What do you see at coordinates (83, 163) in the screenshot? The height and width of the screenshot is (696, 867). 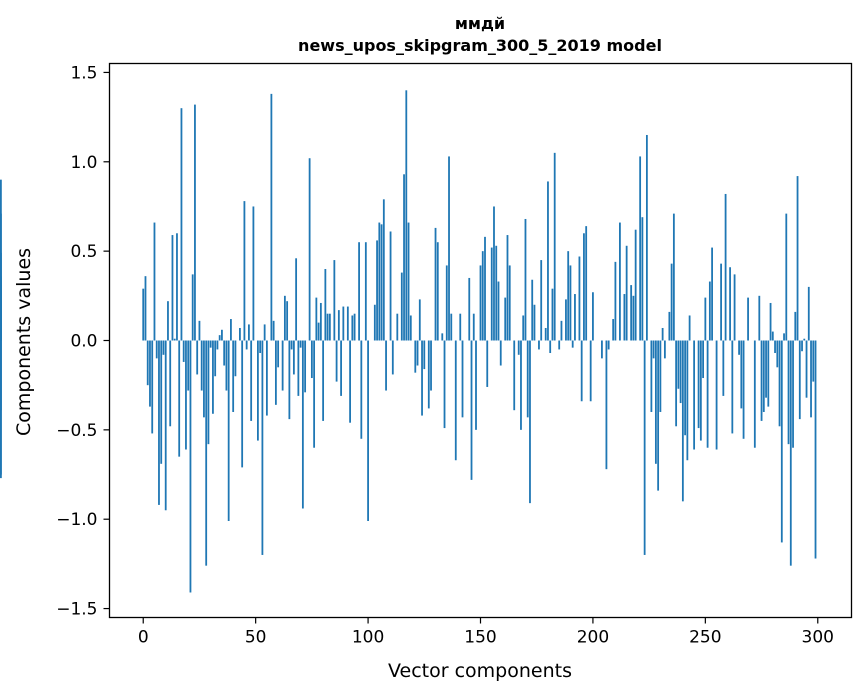 I see `y-tick-label: 1.0` at bounding box center [83, 163].